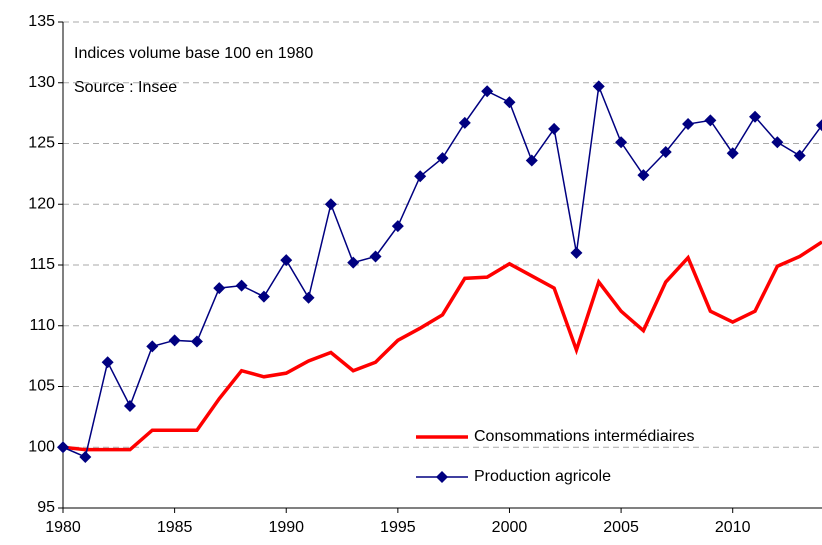 The height and width of the screenshot is (545, 822). What do you see at coordinates (63, 527) in the screenshot?
I see `x-tick-label: 1980` at bounding box center [63, 527].